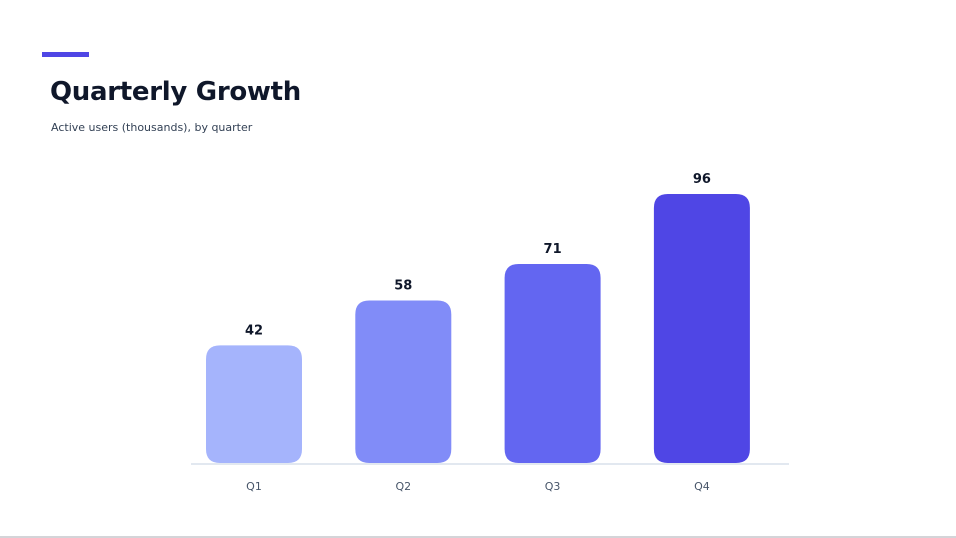  I want to click on x-tick-label-q4: Q4, so click(702, 486).